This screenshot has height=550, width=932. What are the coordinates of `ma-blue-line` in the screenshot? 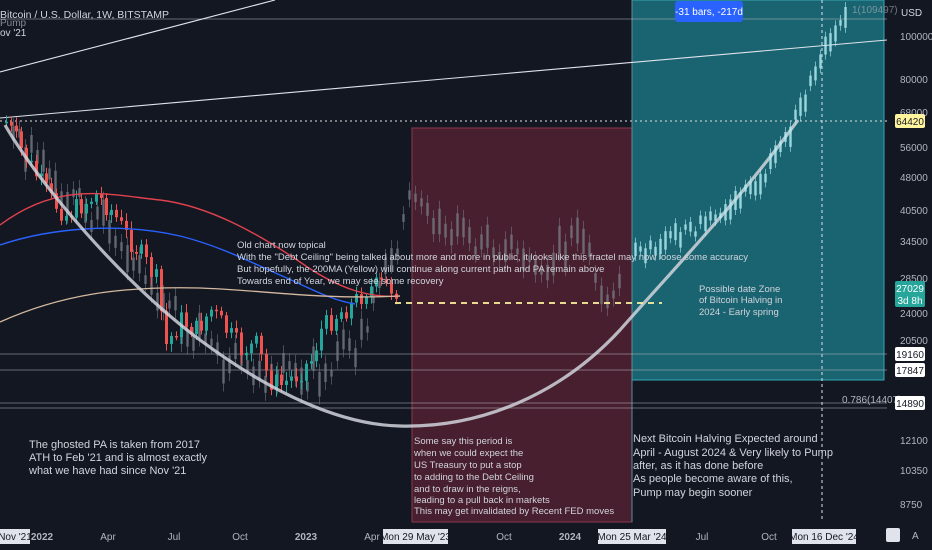 It's located at (178, 266).